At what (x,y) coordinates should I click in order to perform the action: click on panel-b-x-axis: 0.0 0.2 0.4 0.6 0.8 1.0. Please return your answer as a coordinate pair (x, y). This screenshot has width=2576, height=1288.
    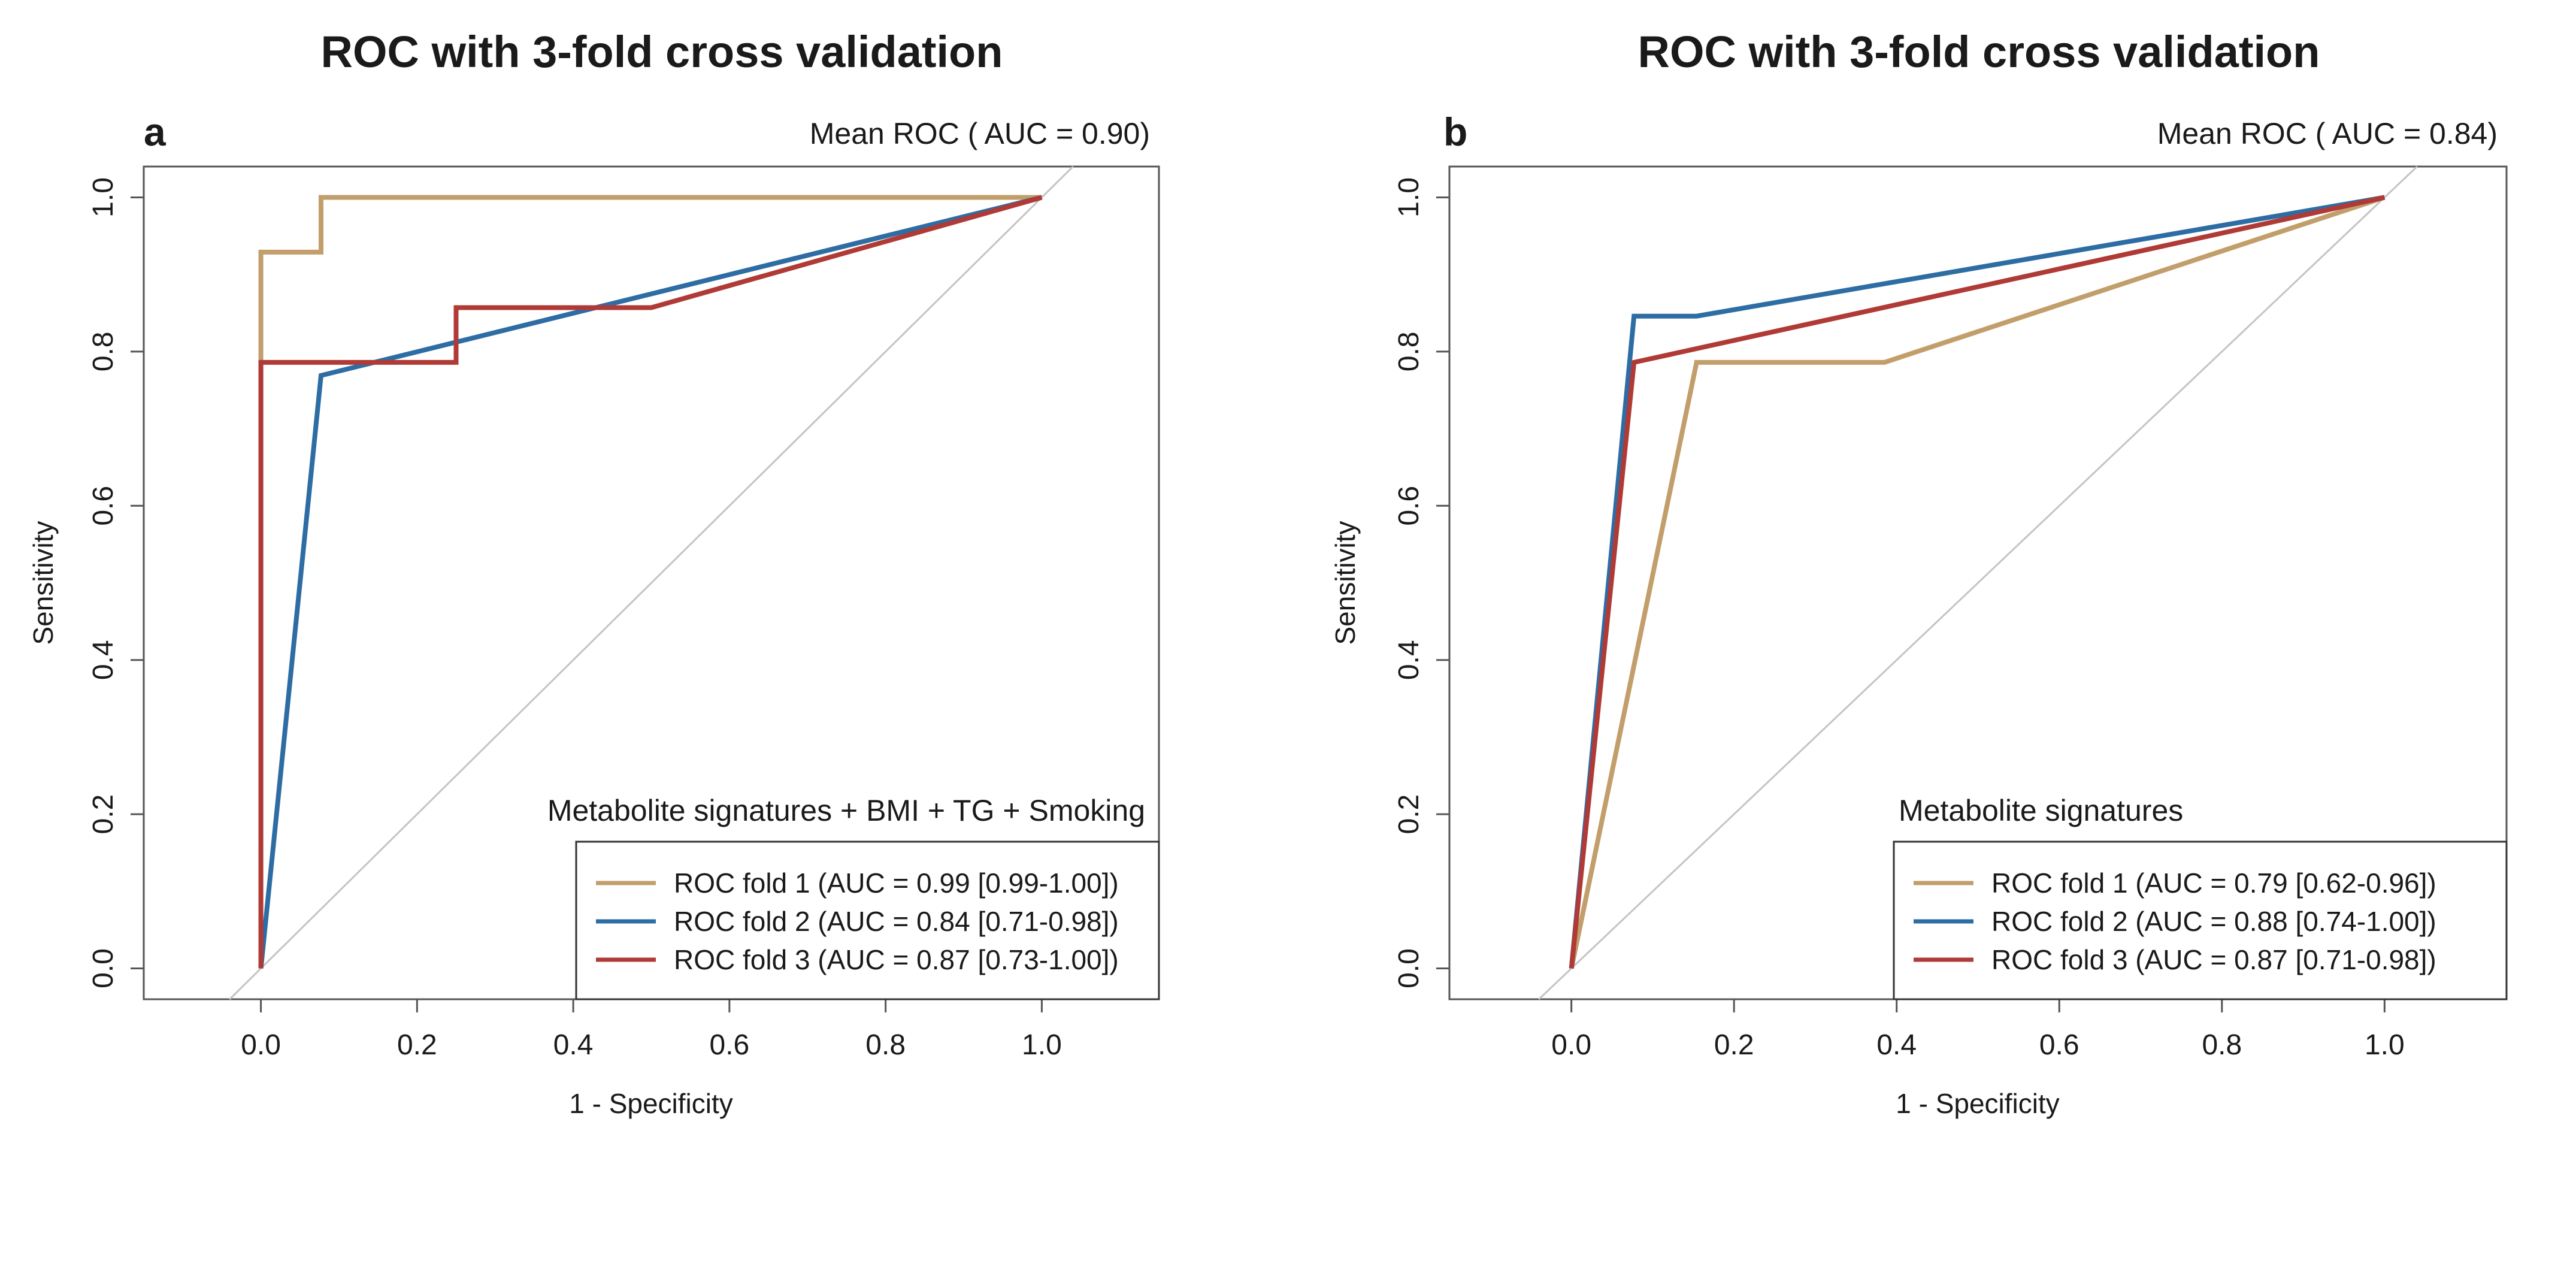
    Looking at the image, I should click on (1978, 1029).